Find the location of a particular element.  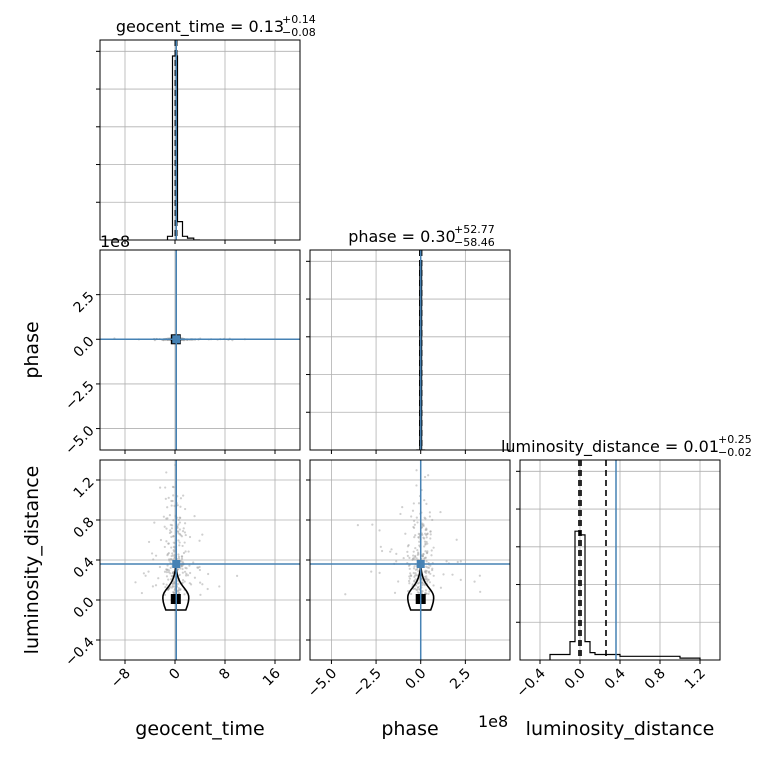

histogram-geocent_time is located at coordinates (183, 147).